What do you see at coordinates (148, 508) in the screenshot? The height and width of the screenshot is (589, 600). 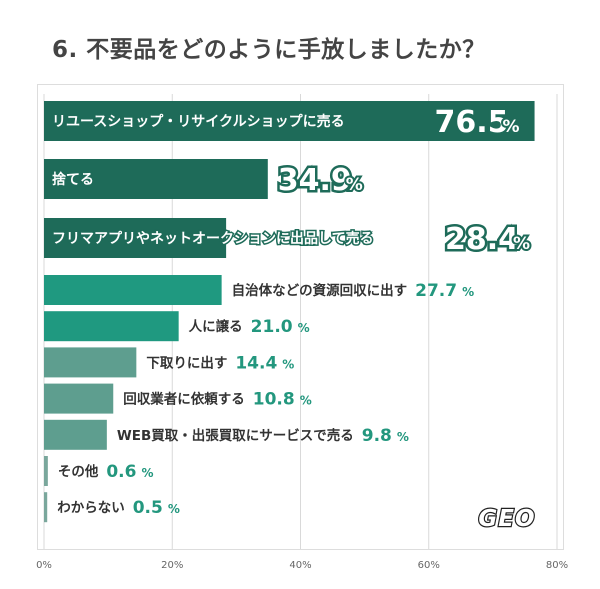 I see `value-label: 0.5` at bounding box center [148, 508].